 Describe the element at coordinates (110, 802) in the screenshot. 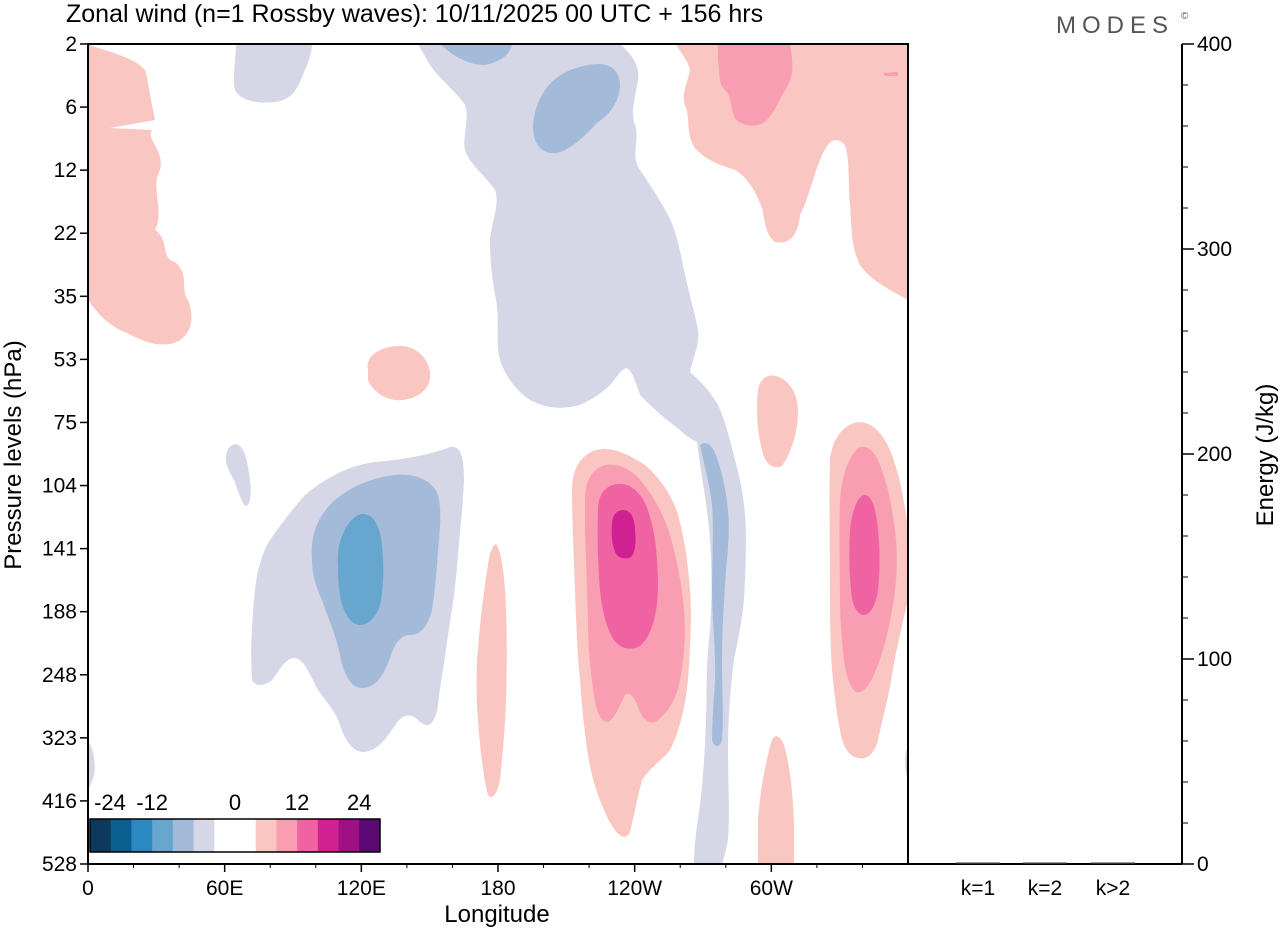

I see `colorbar-label: -24` at that location.